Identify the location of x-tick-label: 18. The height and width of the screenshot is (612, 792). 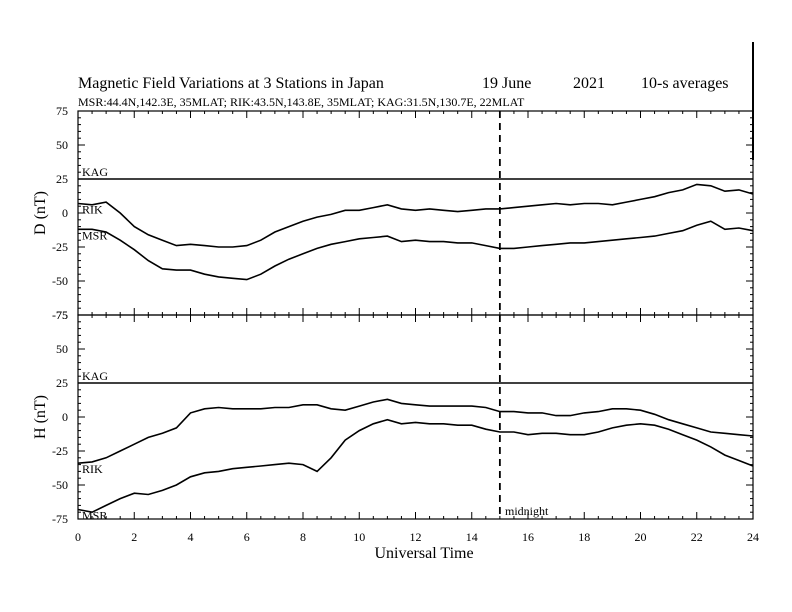
(584, 537).